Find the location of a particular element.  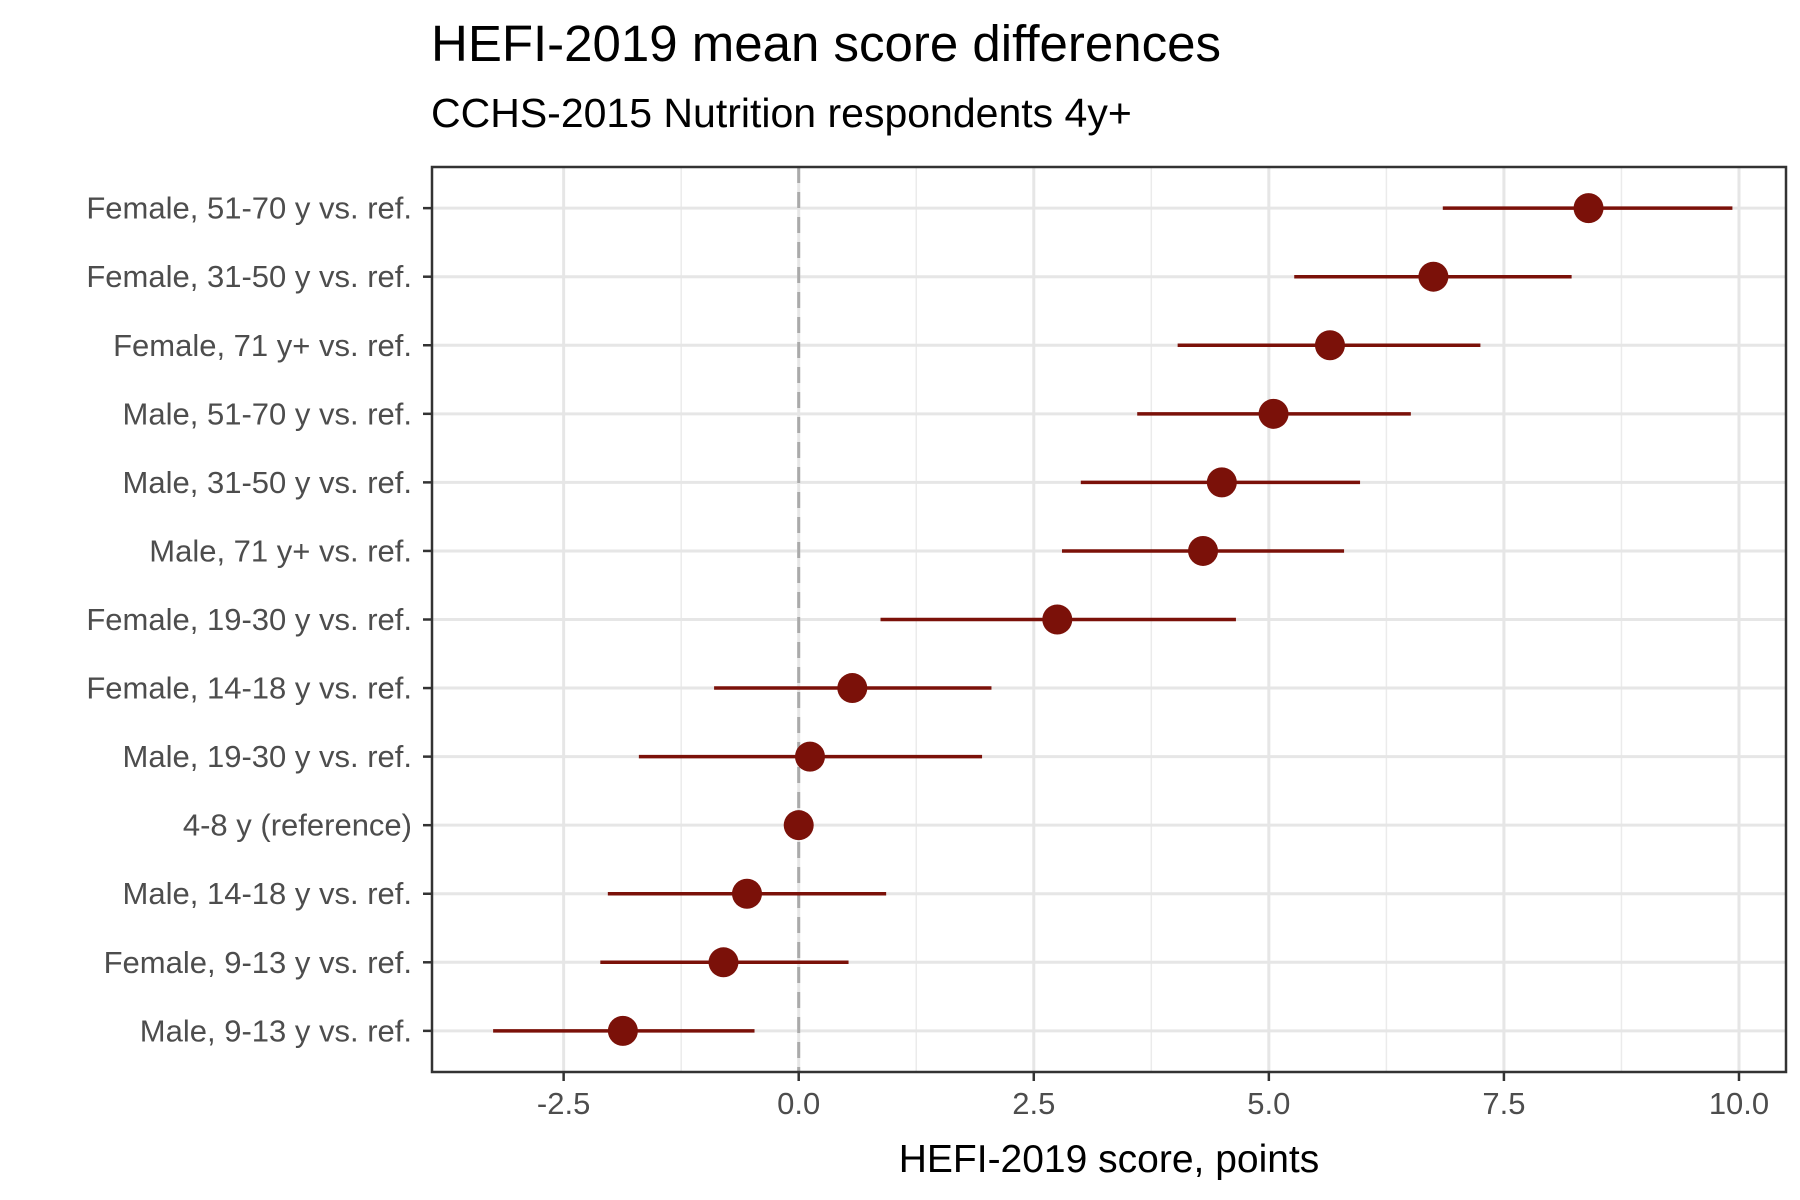

x-axis: -2.5 0.0 2.5 5.0 7.5 10.0 is located at coordinates (1153, 1096).